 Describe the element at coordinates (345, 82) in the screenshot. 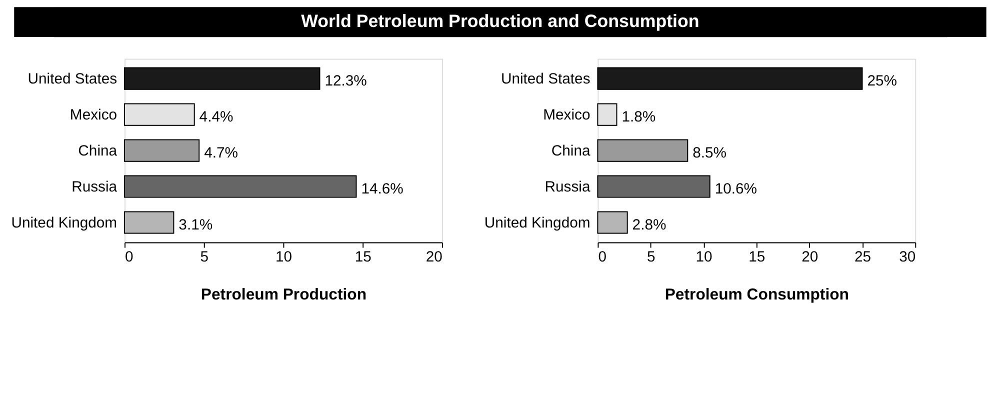

I see `data-label: 12.3%` at that location.